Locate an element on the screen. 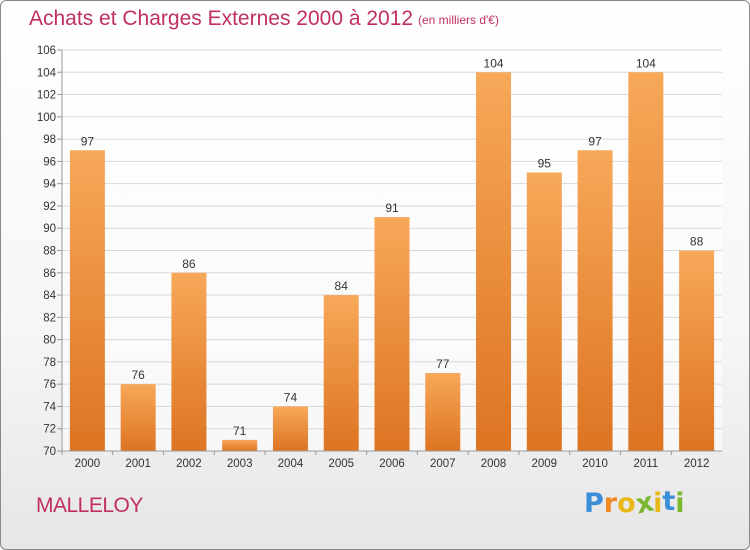 The width and height of the screenshot is (750, 550). y-tick-label: 76 is located at coordinates (49, 385).